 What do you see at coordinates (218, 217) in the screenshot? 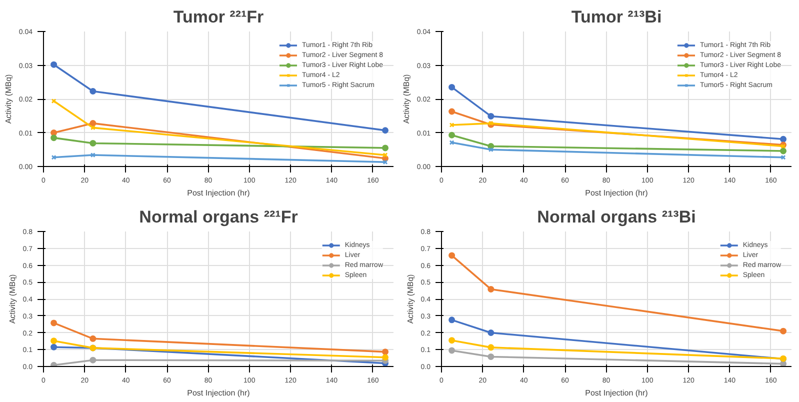
I see `chart-title: Normal organs ²²¹Fr` at bounding box center [218, 217].